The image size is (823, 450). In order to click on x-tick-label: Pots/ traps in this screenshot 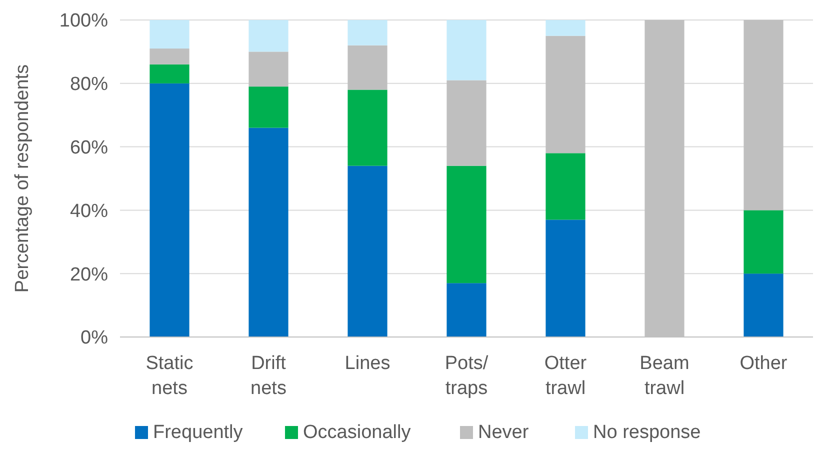, I will do `click(466, 376)`.